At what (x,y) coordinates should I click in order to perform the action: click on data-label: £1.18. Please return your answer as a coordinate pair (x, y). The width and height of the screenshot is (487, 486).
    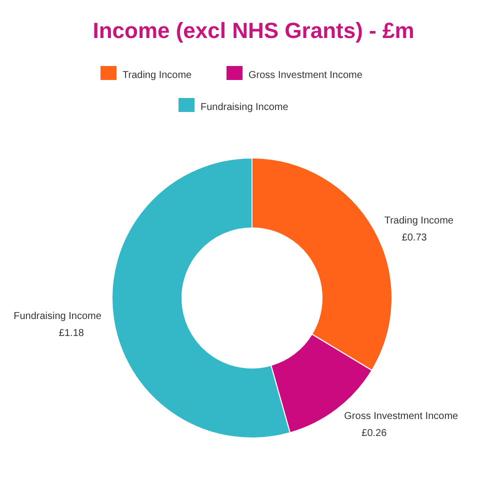
    Looking at the image, I should click on (71, 333).